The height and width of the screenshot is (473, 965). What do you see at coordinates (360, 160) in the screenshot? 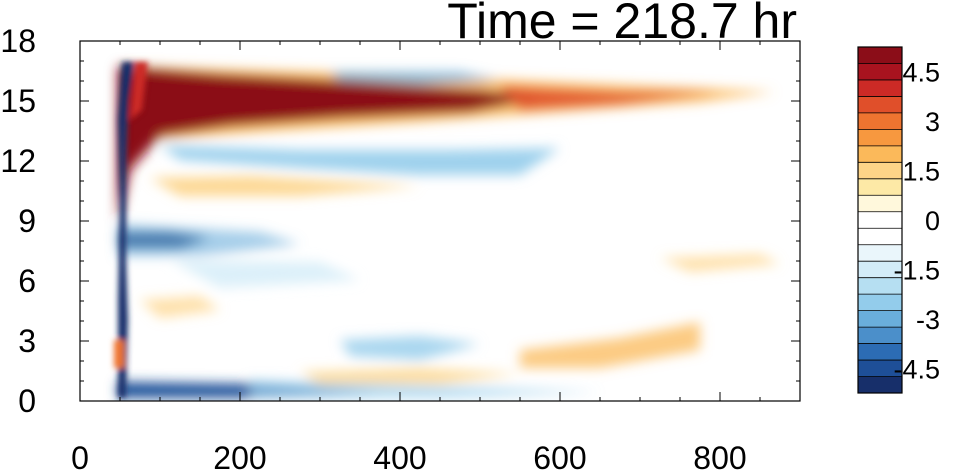
I see `negative-band-upper` at bounding box center [360, 160].